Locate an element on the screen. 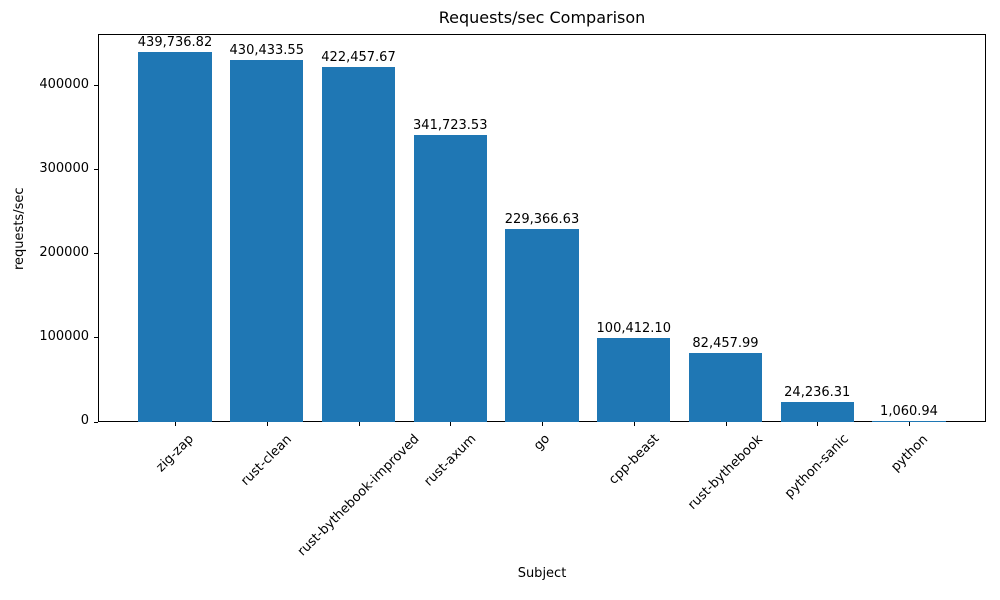 This screenshot has height=600, width=1000. bar-value-label: 1,060.94 is located at coordinates (909, 412).